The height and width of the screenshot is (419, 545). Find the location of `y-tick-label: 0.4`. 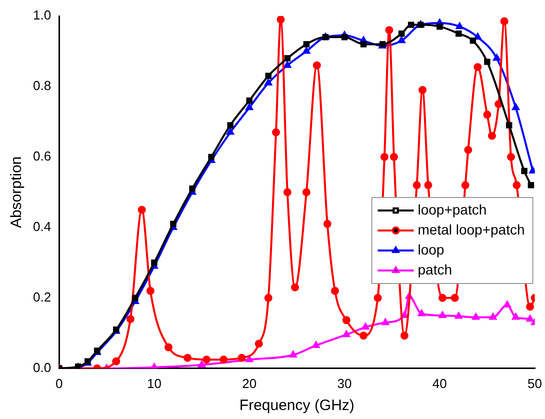

y-tick-label: 0.4 is located at coordinates (42, 226).